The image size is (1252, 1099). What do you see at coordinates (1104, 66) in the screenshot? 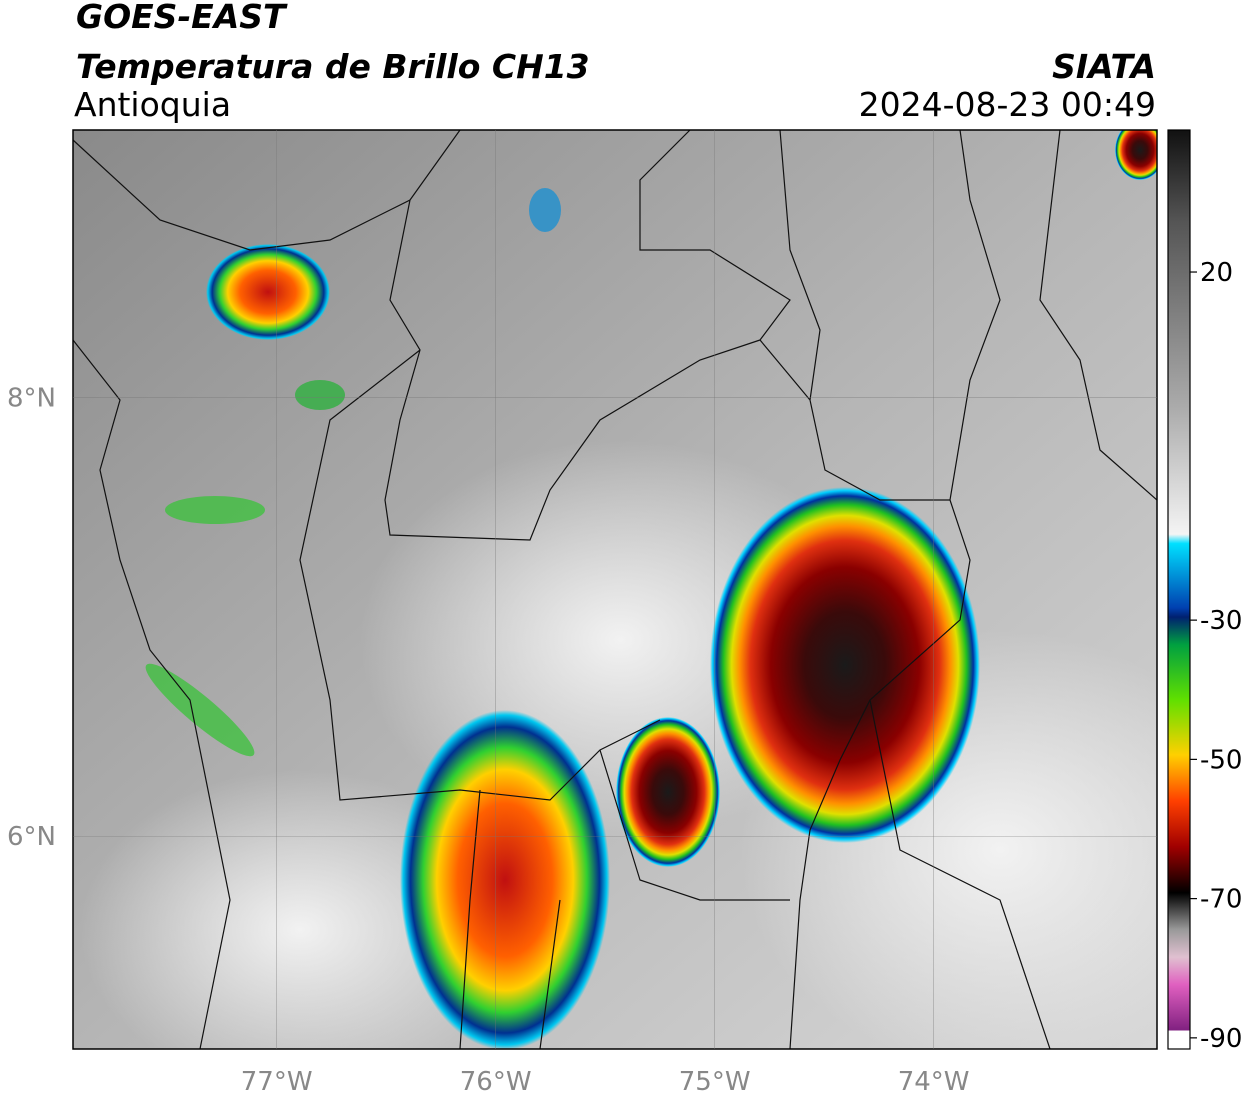
I see `source: SIATA` at bounding box center [1104, 66].